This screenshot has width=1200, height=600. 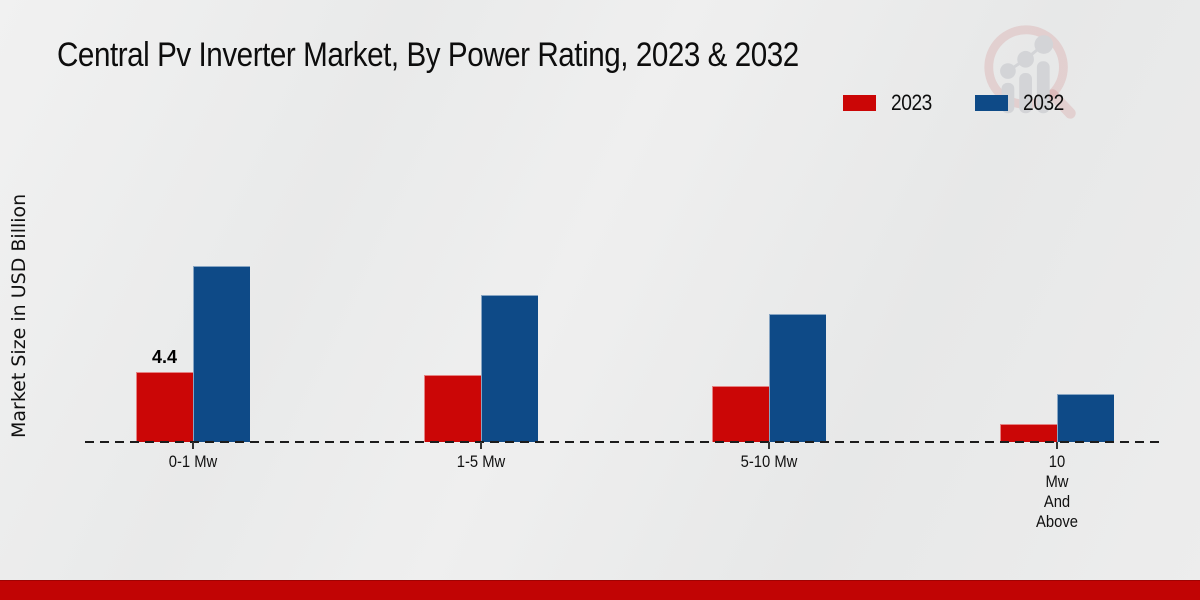 I want to click on magnifier-bar-chart-logo-icon, so click(x=1030, y=72).